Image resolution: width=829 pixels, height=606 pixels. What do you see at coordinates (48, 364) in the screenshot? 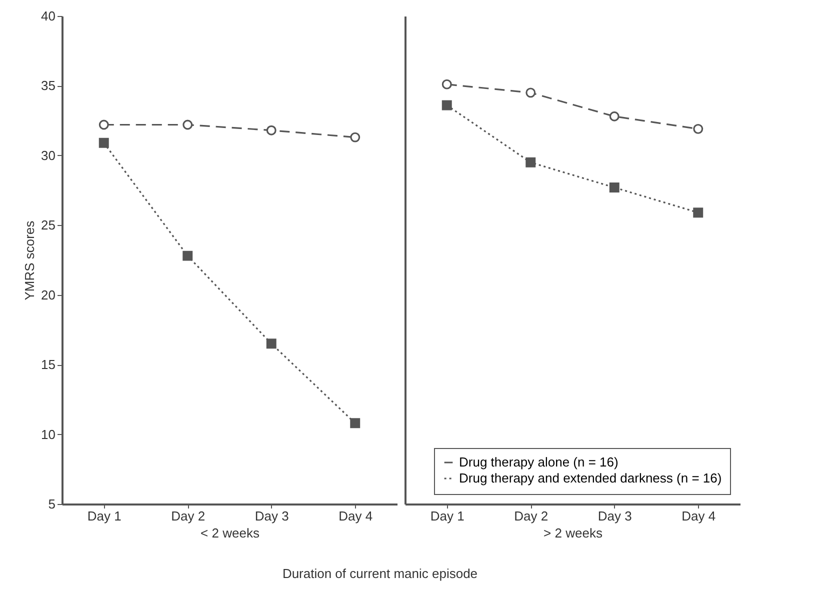
I see `y-tick-label: 15` at bounding box center [48, 364].